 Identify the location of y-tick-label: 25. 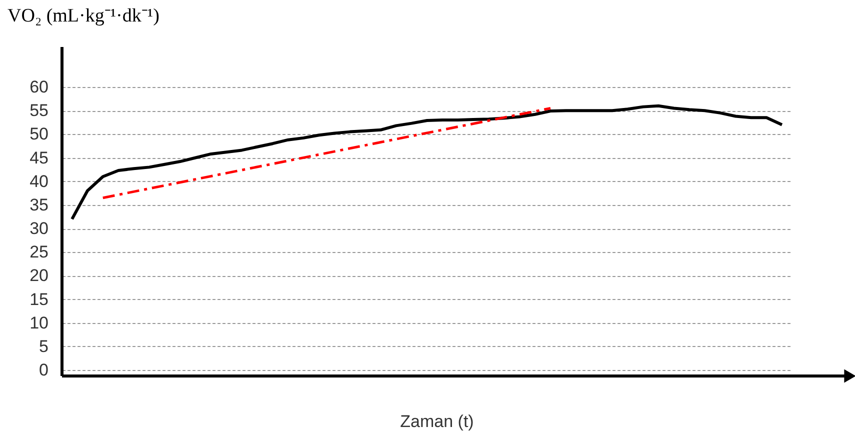
(39, 252).